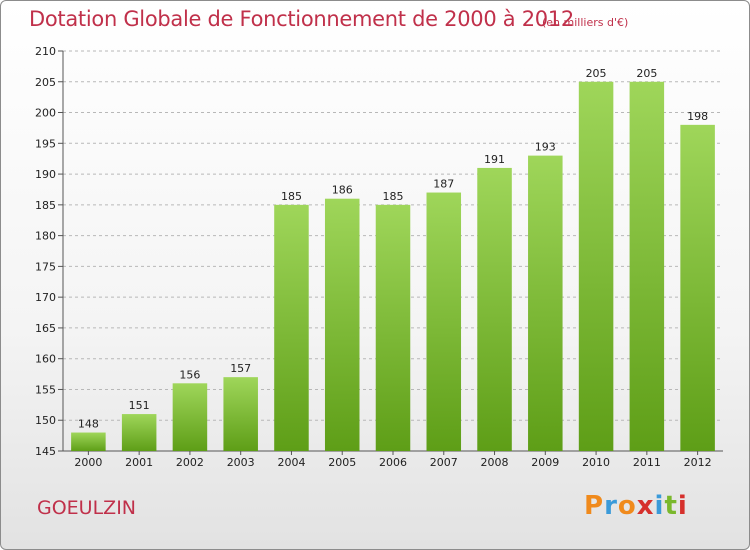 Image resolution: width=750 pixels, height=550 pixels. Describe the element at coordinates (444, 462) in the screenshot. I see `x-tick-label: 2007` at that location.